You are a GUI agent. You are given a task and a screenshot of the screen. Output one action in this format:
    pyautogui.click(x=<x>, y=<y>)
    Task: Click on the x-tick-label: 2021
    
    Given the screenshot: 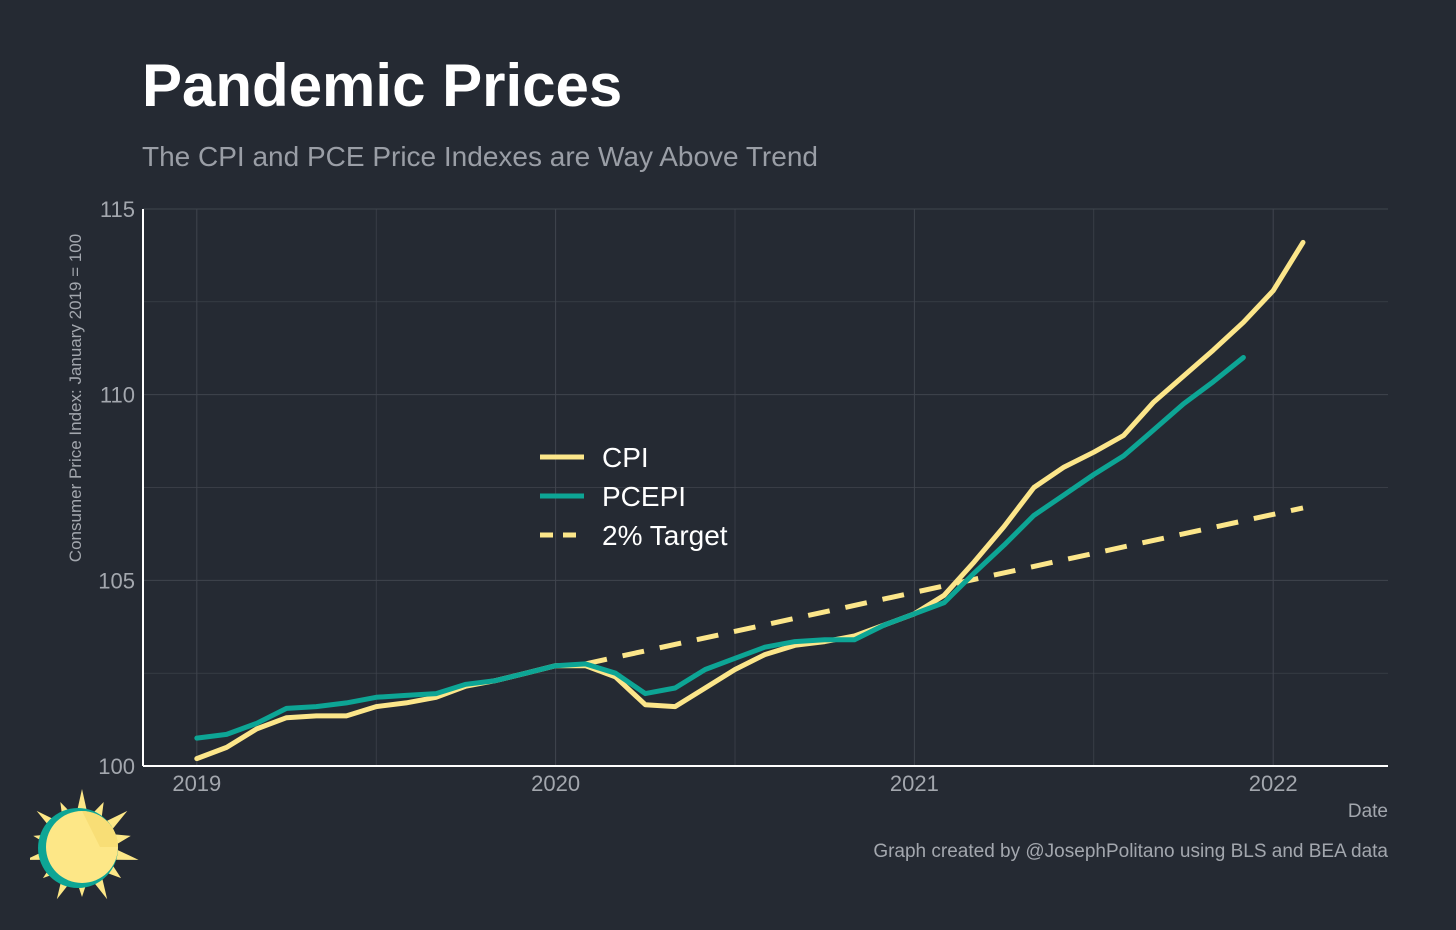 What is the action you would take?
    pyautogui.click(x=914, y=783)
    